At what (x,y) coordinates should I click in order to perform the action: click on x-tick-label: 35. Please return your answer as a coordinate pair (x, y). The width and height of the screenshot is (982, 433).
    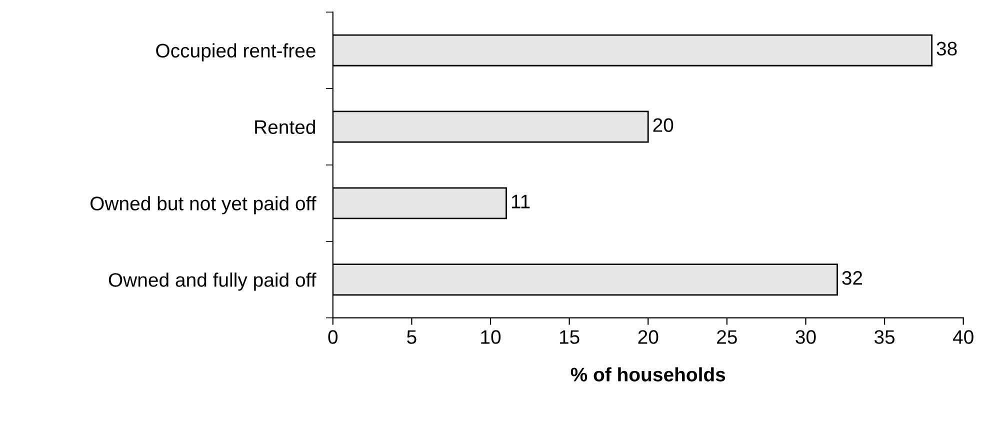
    Looking at the image, I should click on (884, 337).